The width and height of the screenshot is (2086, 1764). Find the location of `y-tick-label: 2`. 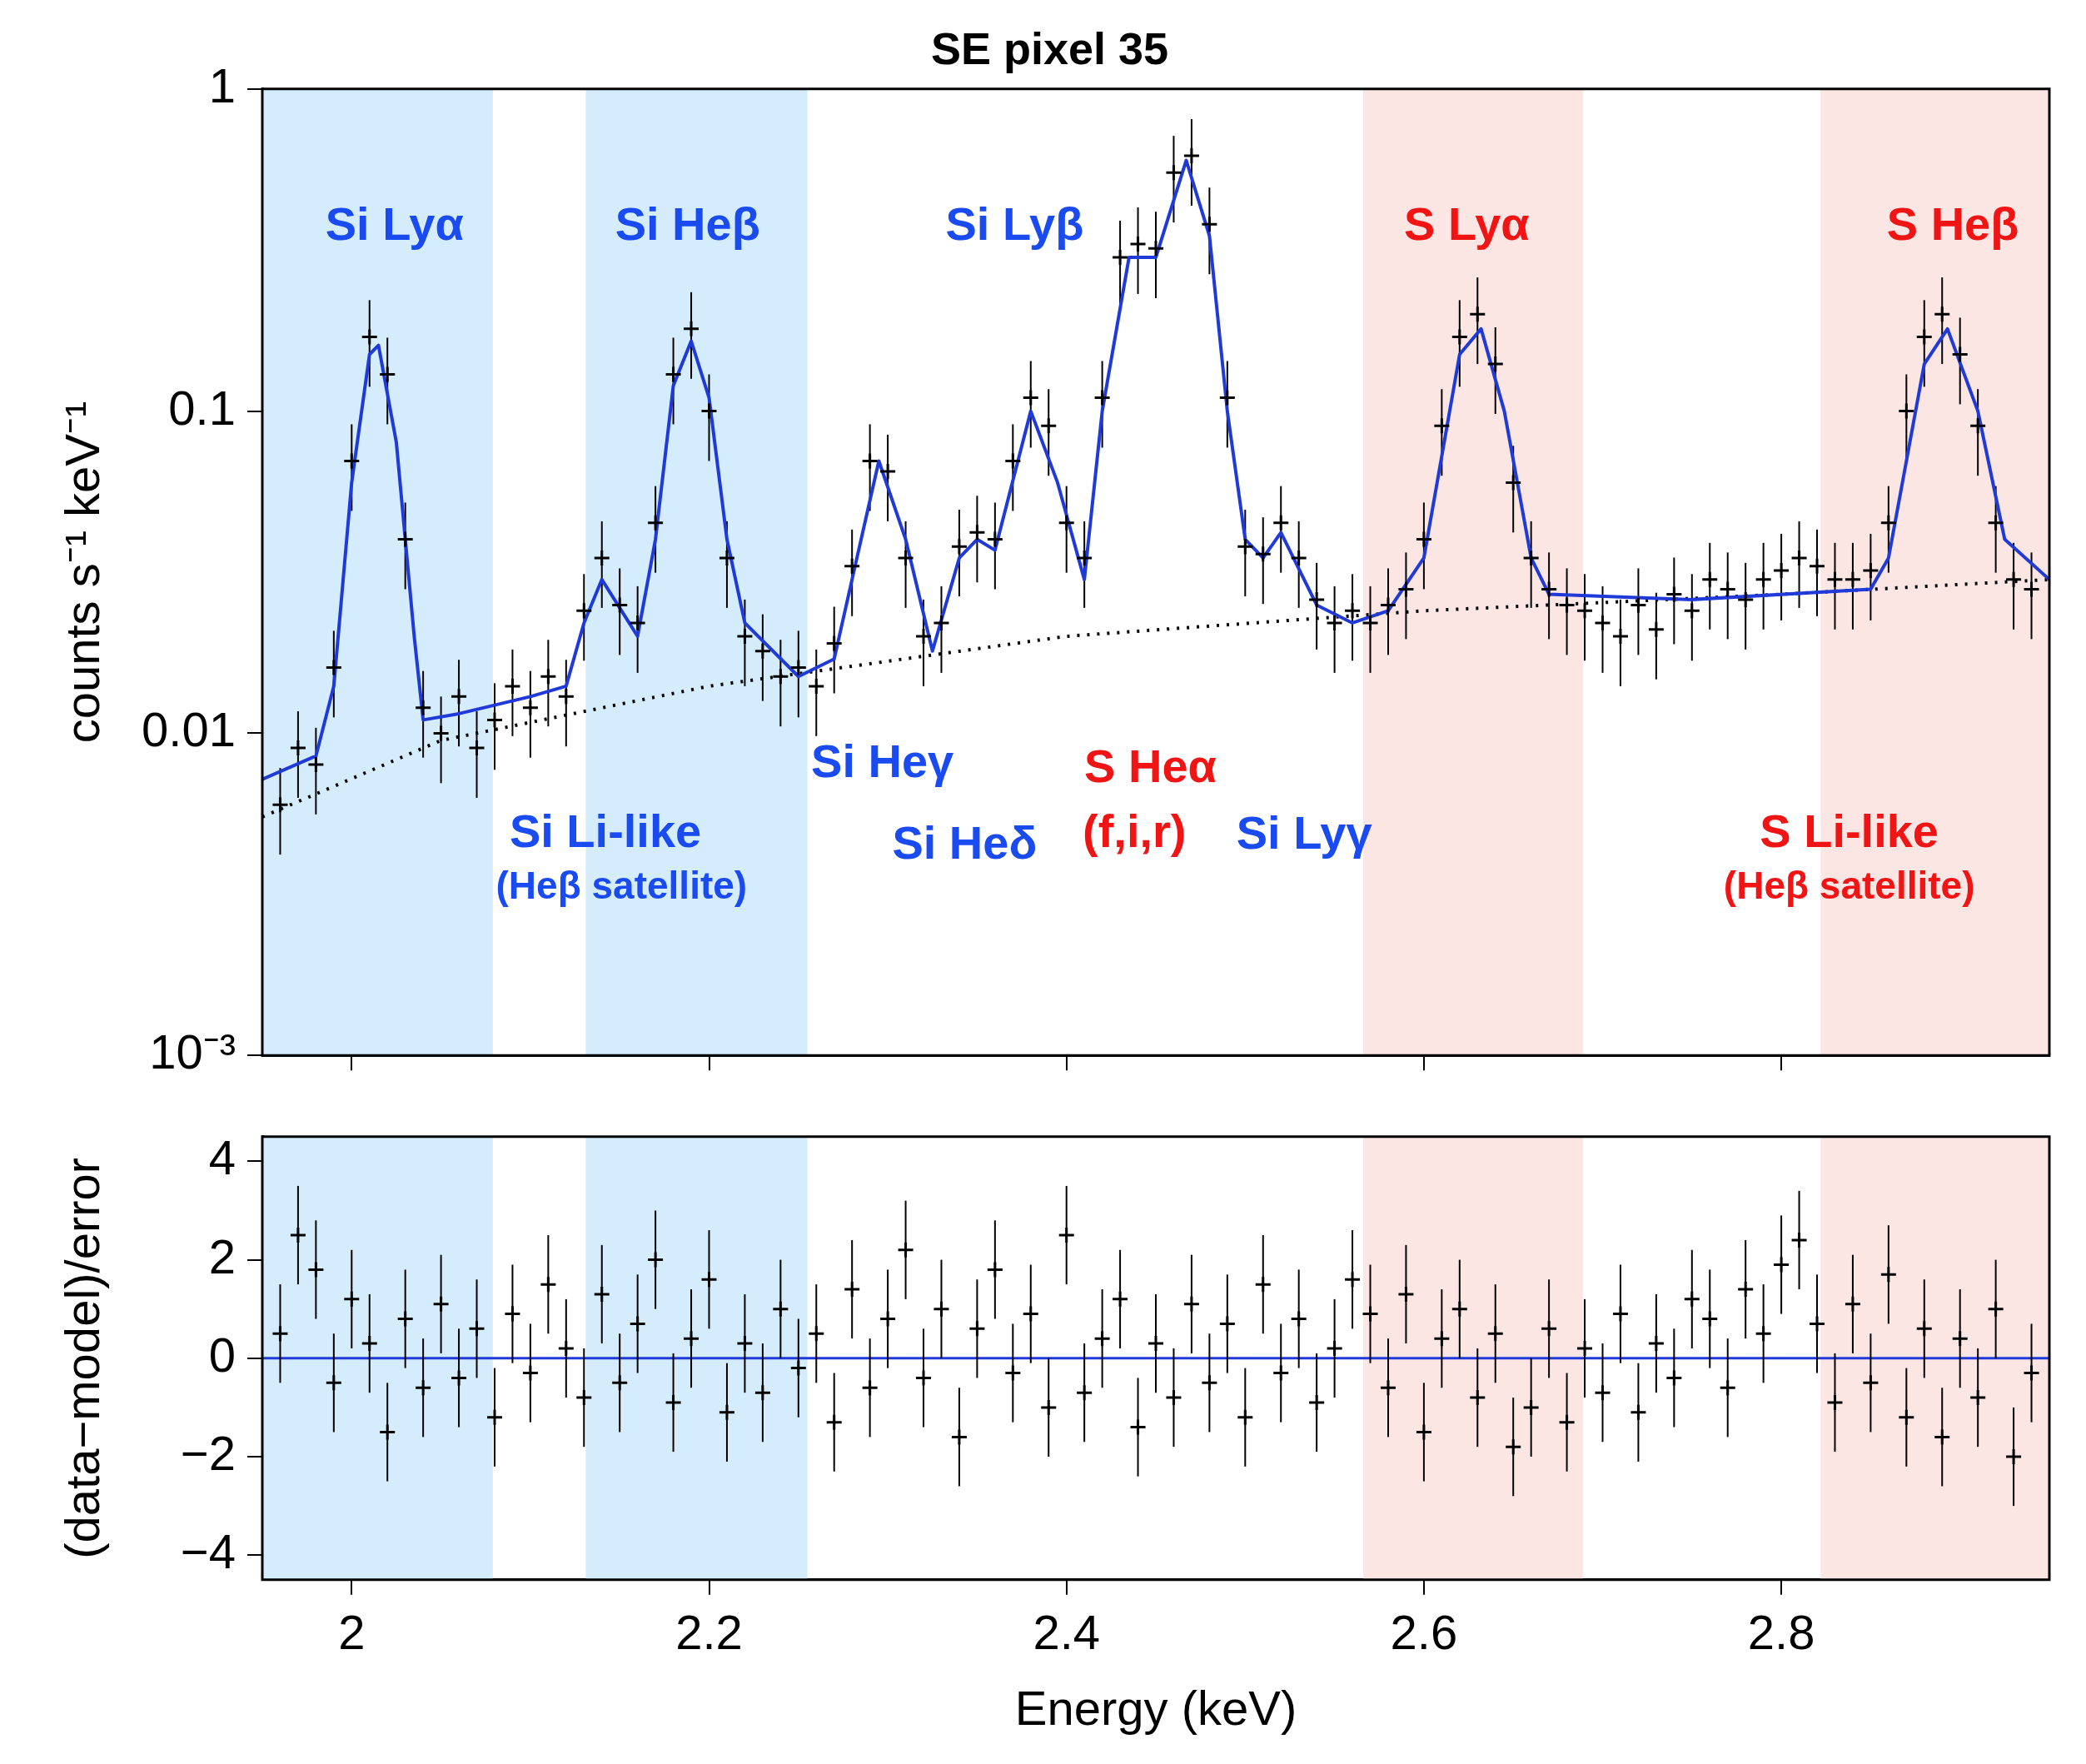

y-tick-label: 2 is located at coordinates (222, 1255).